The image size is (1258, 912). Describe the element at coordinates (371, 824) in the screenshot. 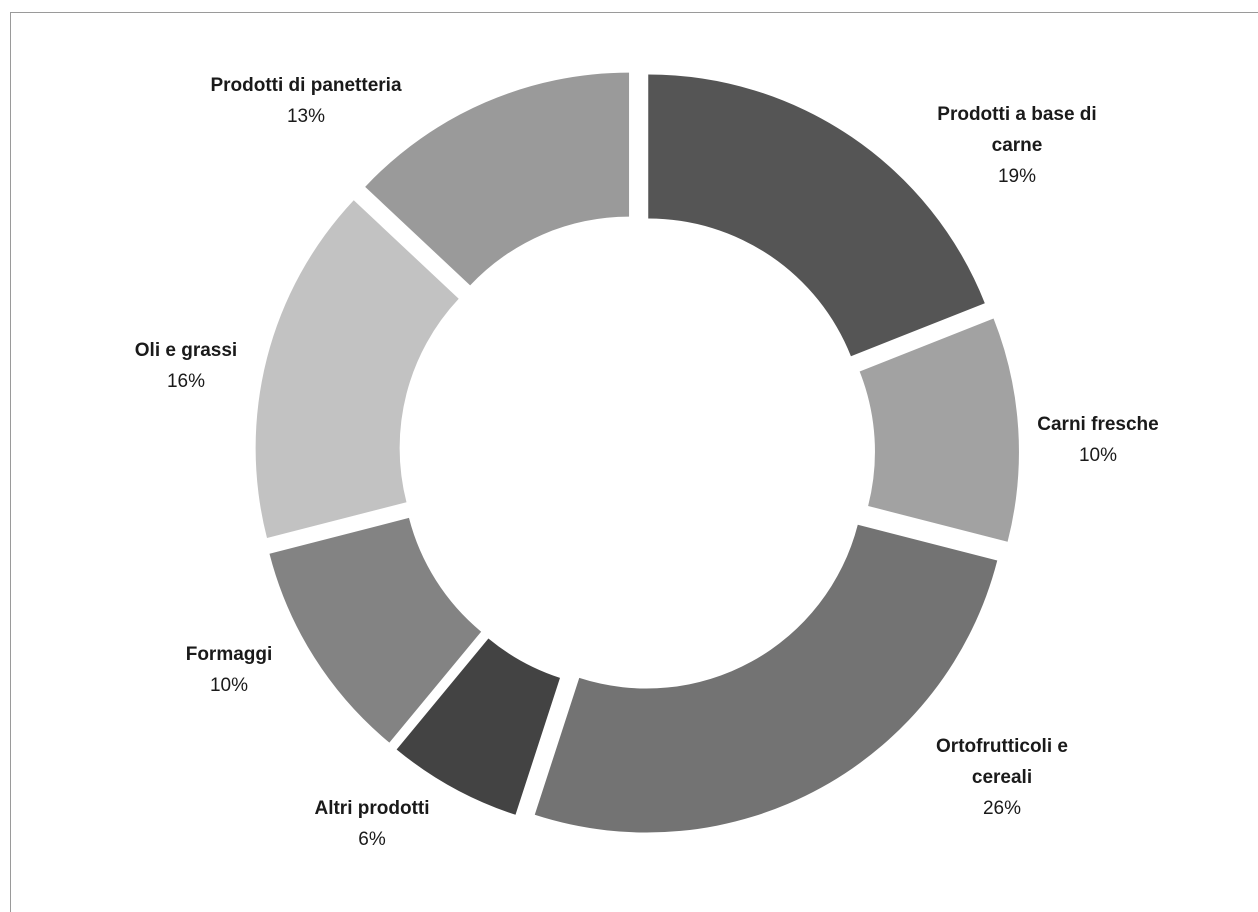

I see `slice-label-3: Altri prodotti 6%` at that location.